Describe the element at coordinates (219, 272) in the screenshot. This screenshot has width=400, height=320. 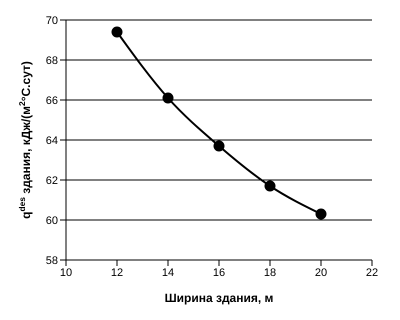
I see `x-tick-label: 16` at that location.